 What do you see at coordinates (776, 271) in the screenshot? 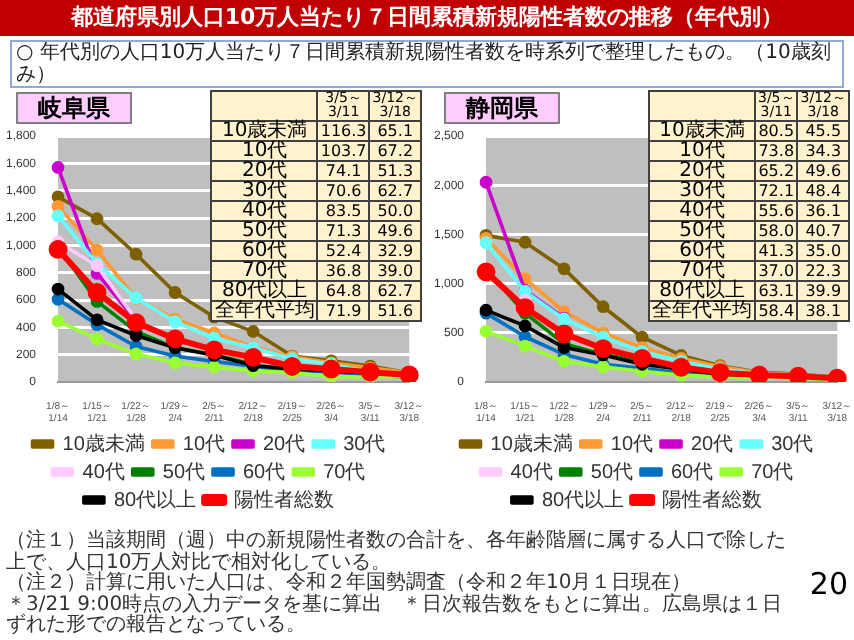
I see `data-label: 37.0` at bounding box center [776, 271].